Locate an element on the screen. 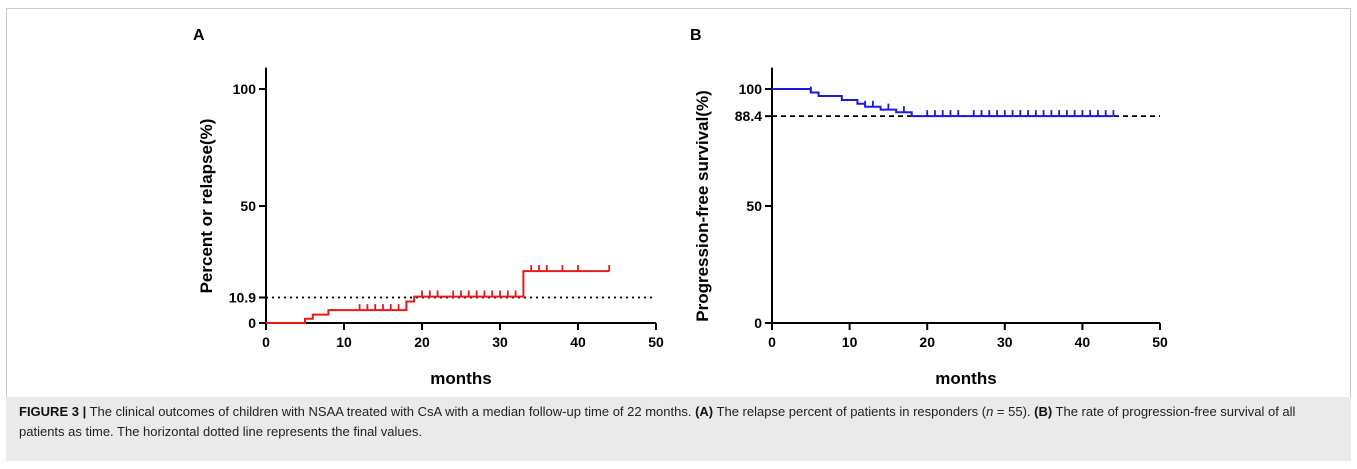 The image size is (1357, 469). y-axis-label: Progression-free survival(%) is located at coordinates (702, 205).